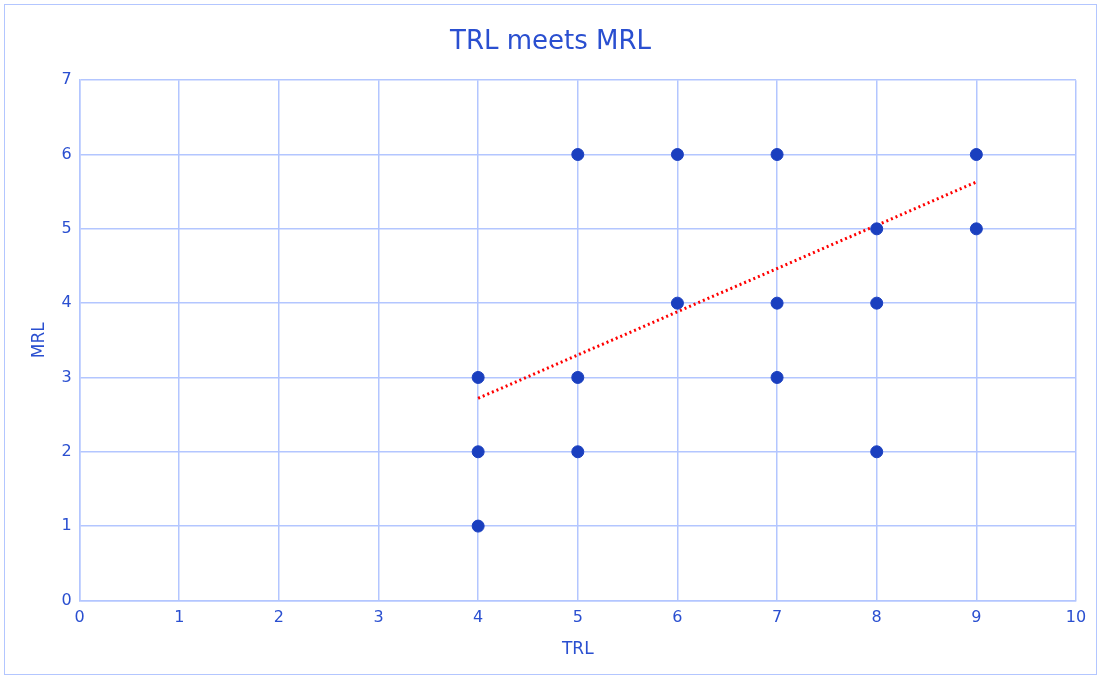 This screenshot has width=1103, height=681. I want to click on x-tick-label: 3, so click(378, 617).